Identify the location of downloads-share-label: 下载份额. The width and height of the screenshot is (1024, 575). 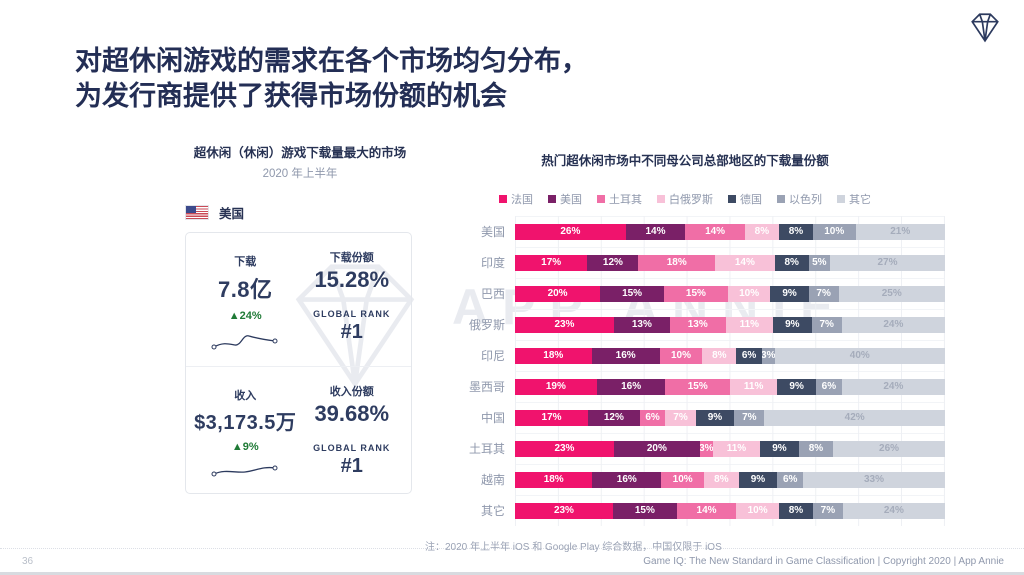
(351, 258).